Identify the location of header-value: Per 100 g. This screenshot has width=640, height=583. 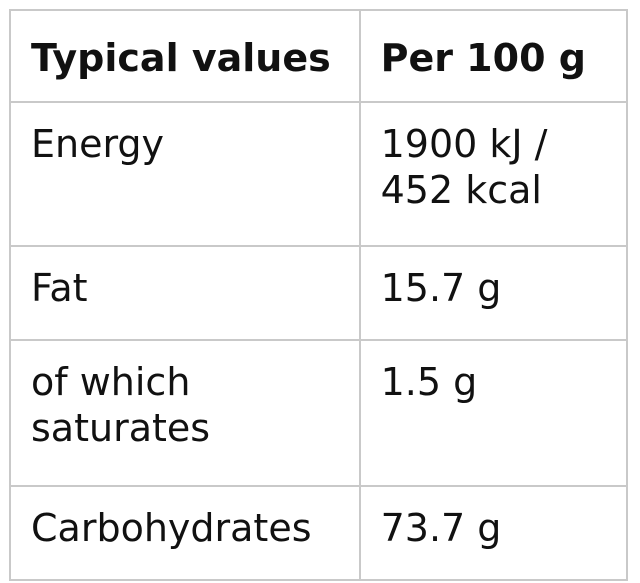
(483, 58).